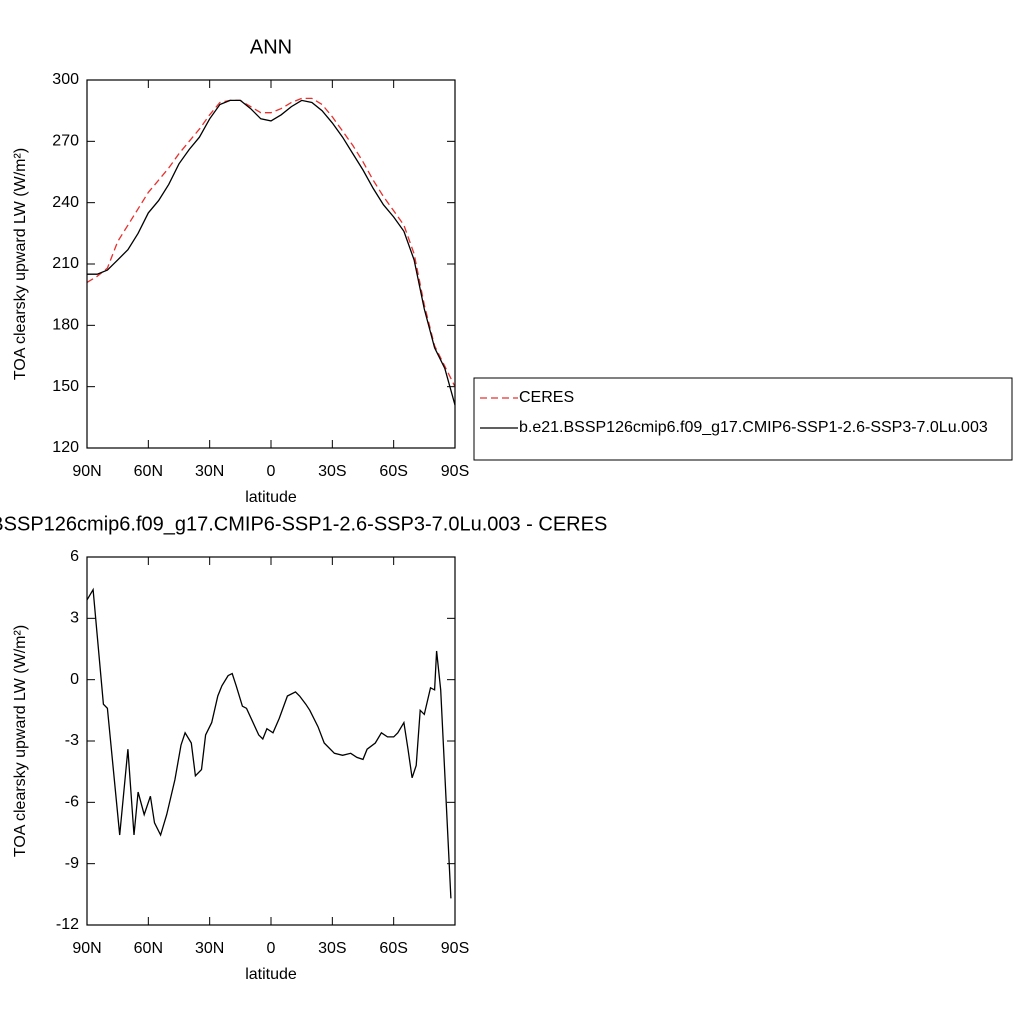 The width and height of the screenshot is (1024, 1029). What do you see at coordinates (74, 556) in the screenshot?
I see `y-tick-label: 6` at bounding box center [74, 556].